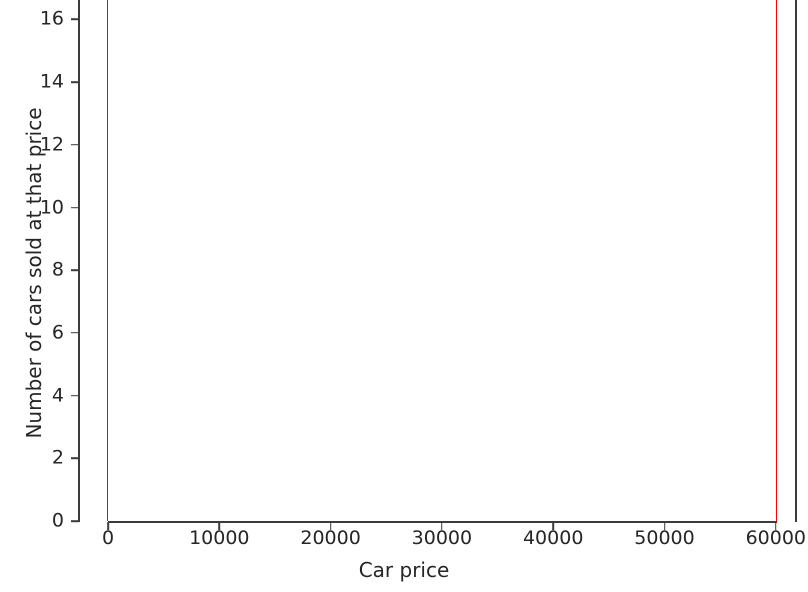 This screenshot has height=592, width=808. I want to click on y-tick-label: 8, so click(57, 269).